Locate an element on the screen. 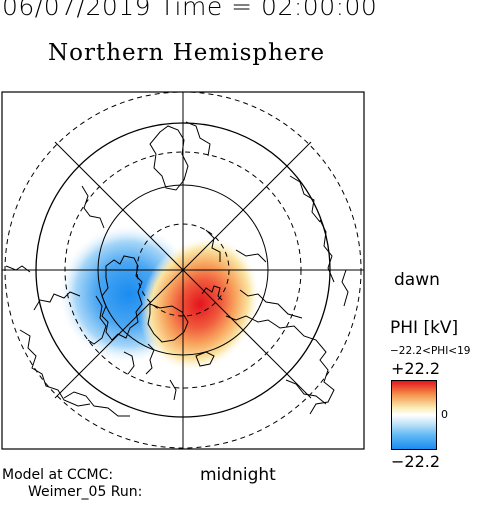 This screenshot has height=508, width=484. colorbar-max-label: +22.2 is located at coordinates (416, 368).